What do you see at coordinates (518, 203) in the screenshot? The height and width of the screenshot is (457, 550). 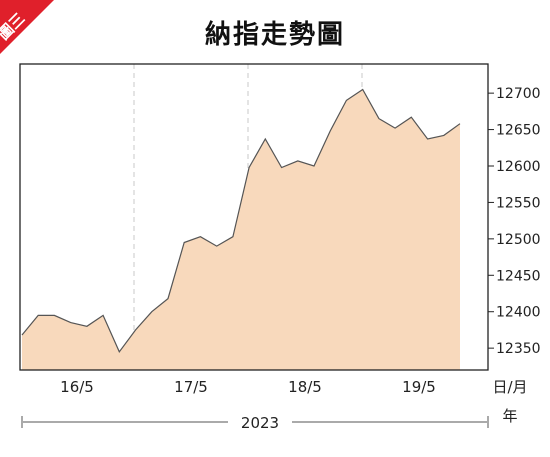 I see `y-tick-label: 12550` at bounding box center [518, 203].